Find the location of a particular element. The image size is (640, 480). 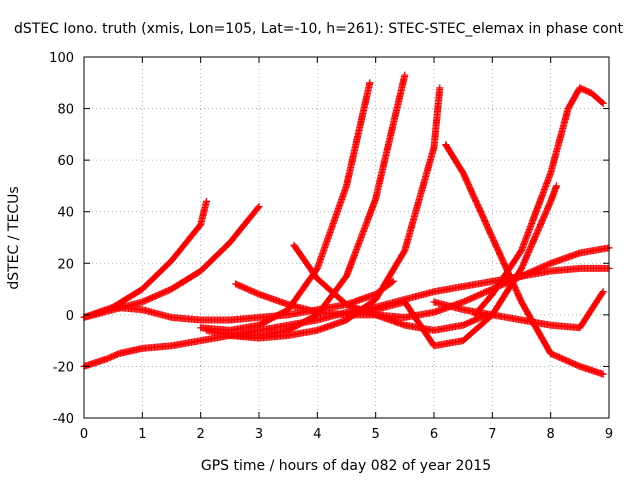

series-5-markers is located at coordinates (285, 206).